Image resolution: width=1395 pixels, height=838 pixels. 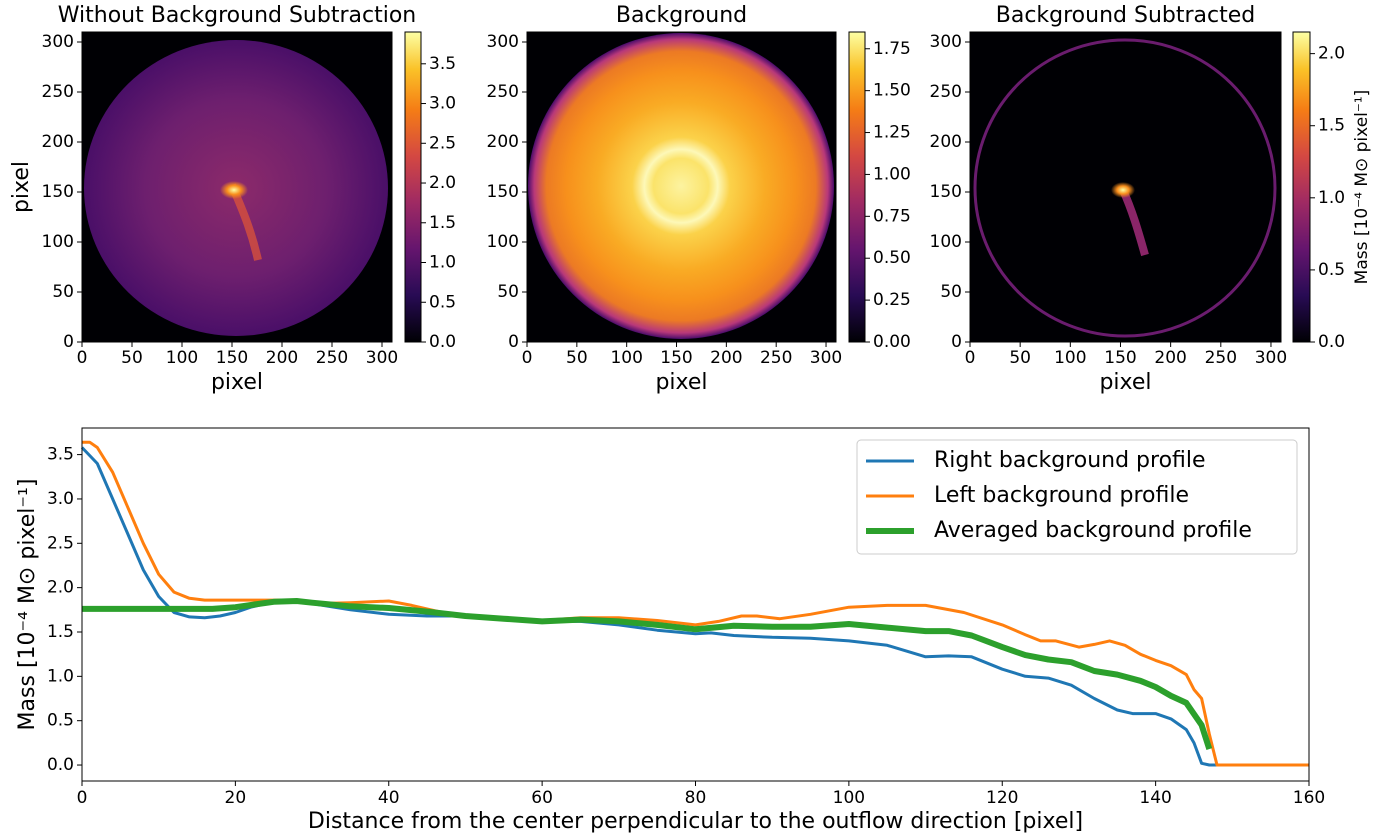 What do you see at coordinates (647, 674) in the screenshot?
I see `line-series` at bounding box center [647, 674].